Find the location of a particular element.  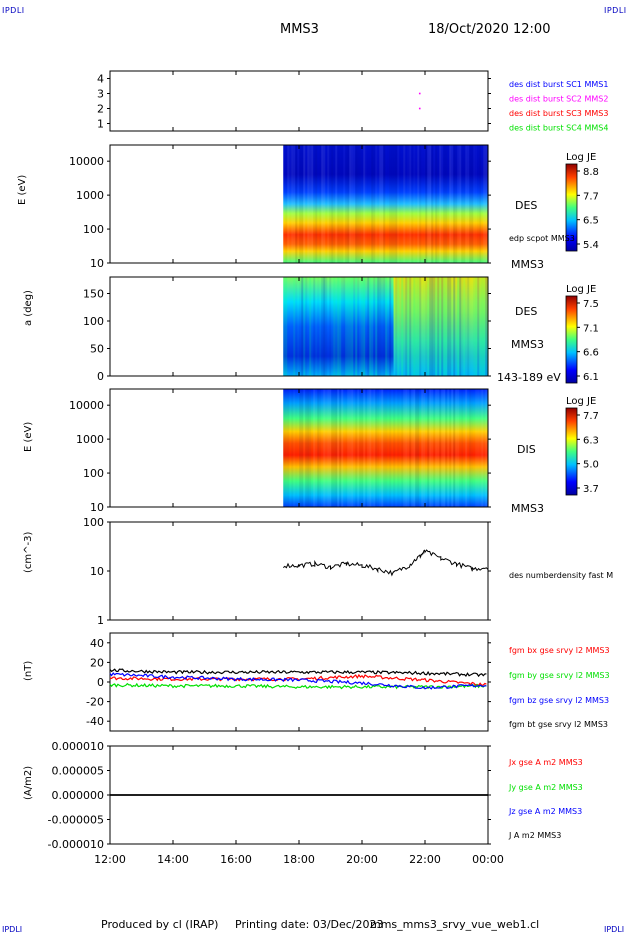

x-tick-label: 14:00 is located at coordinates (173, 859).